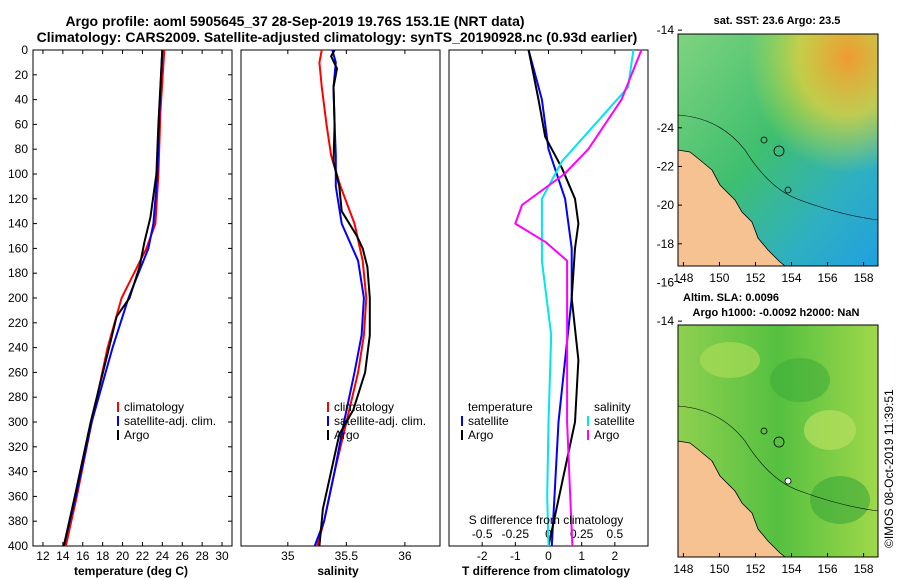 The width and height of the screenshot is (900, 580). Describe the element at coordinates (63, 556) in the screenshot. I see `x-tick-label: 14` at that location.